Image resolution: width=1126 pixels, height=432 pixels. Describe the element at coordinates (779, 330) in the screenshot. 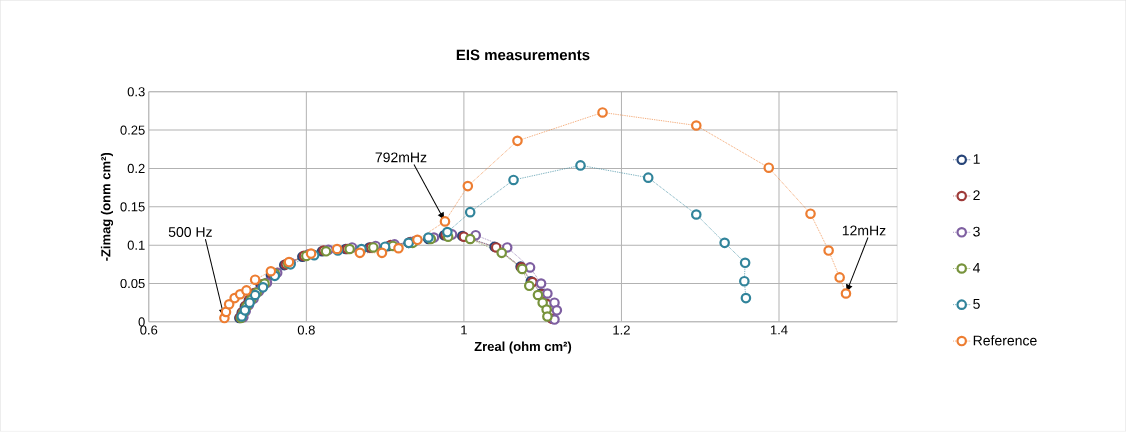

I see `x-tick-label: 1.4` at that location.